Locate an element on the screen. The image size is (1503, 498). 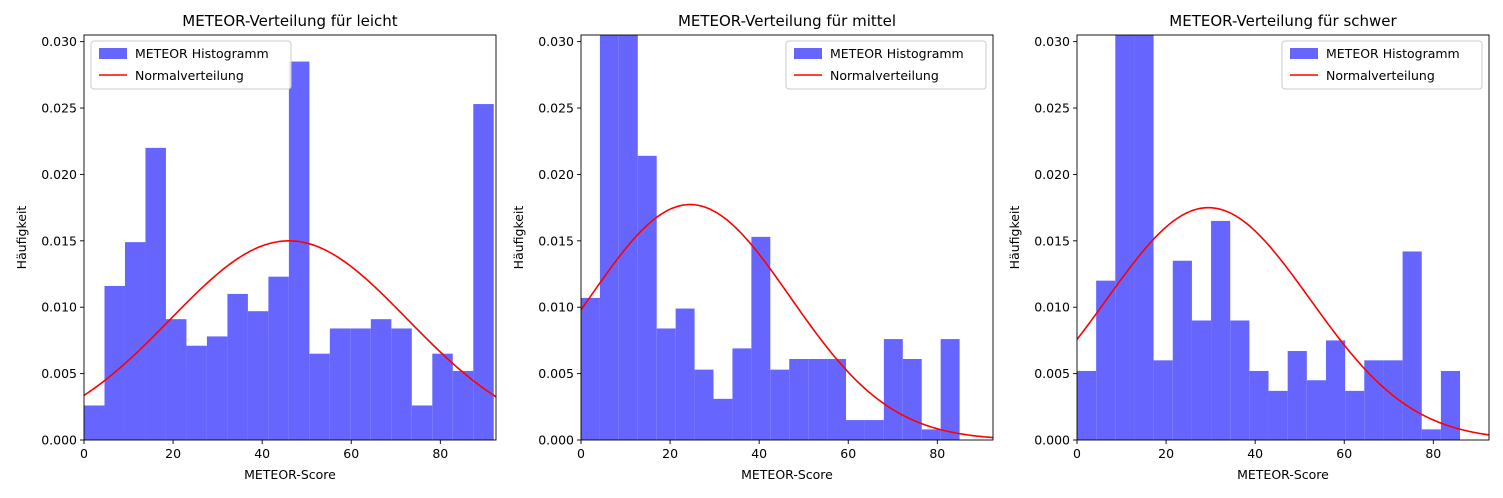
y-tick-label: 0.010 is located at coordinates (59, 307).